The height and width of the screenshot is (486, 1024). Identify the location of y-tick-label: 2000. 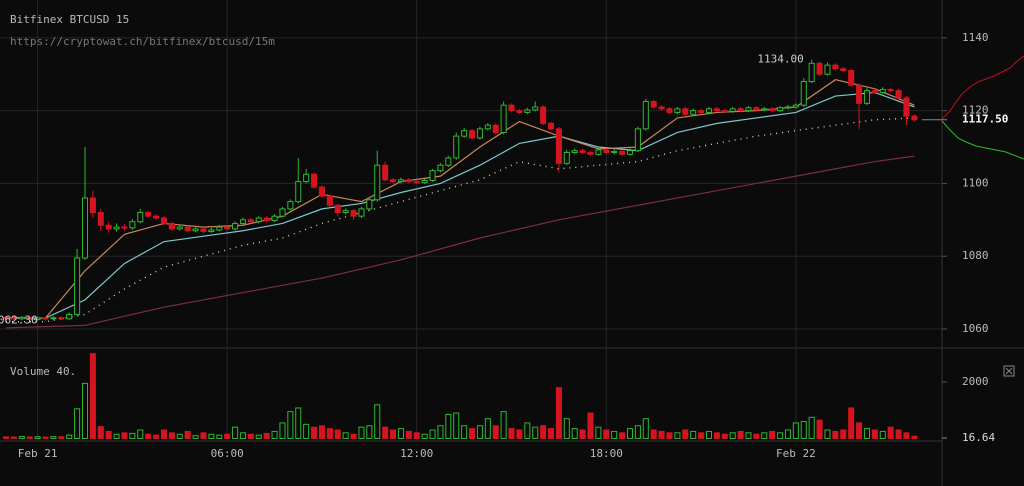
(975, 381).